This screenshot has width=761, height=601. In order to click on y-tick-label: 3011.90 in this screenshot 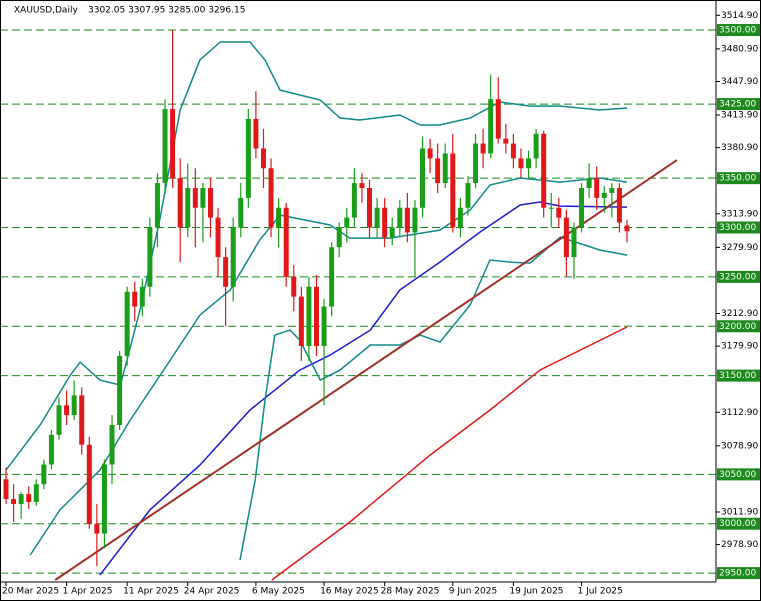, I will do `click(739, 512)`.